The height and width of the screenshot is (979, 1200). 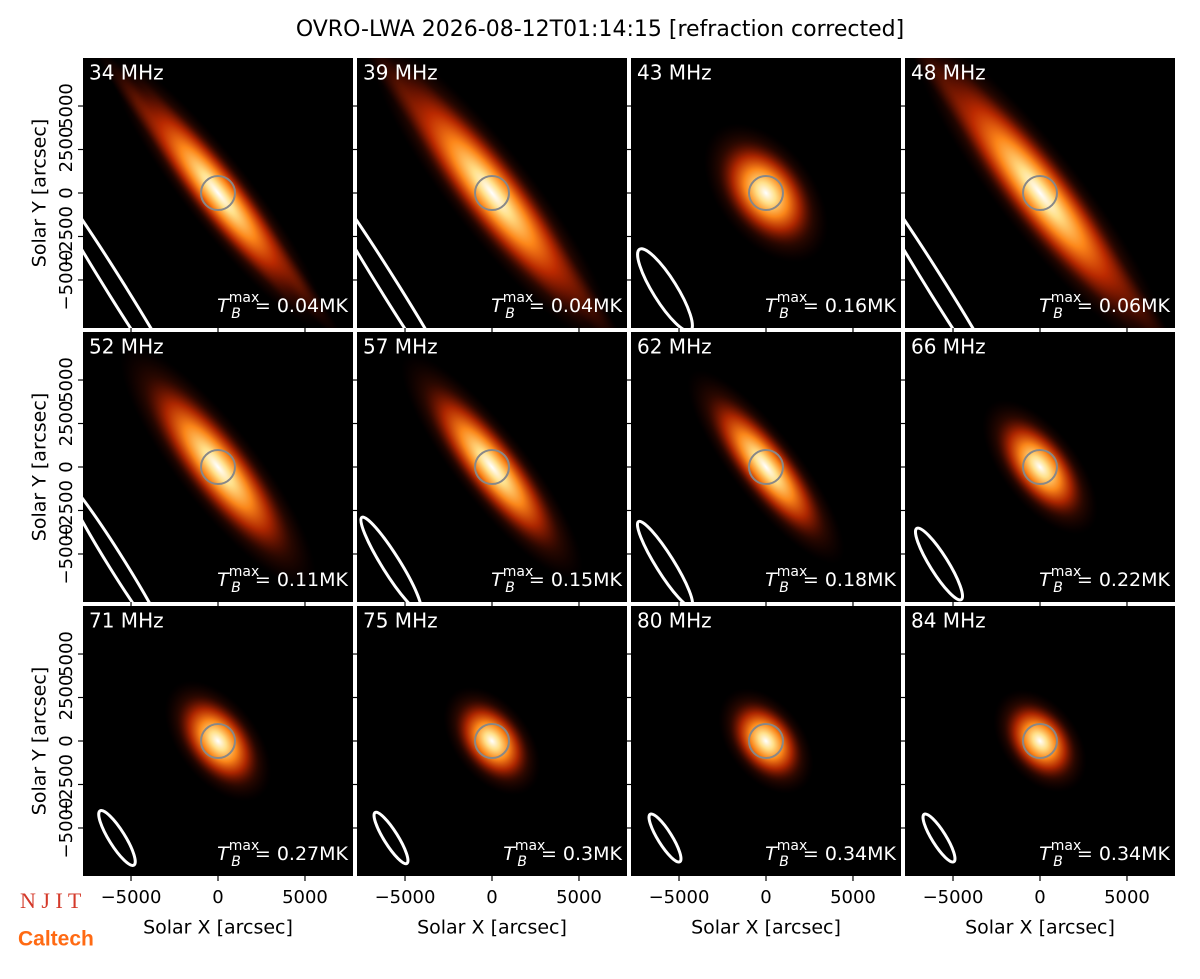 I want to click on panel-annotation: Tmax B = 0.27MK, so click(x=282, y=854).